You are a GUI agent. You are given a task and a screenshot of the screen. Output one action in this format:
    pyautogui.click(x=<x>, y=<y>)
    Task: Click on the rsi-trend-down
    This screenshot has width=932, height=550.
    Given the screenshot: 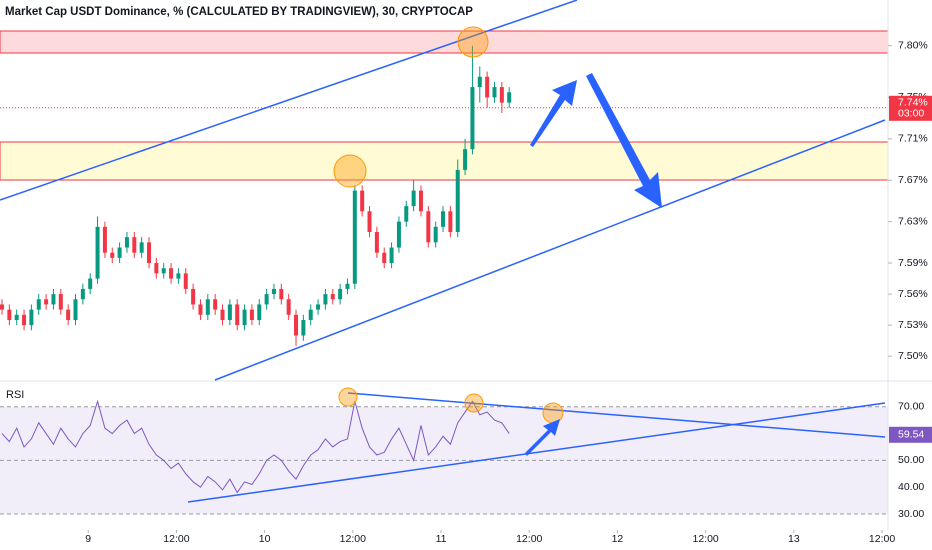 What is the action you would take?
    pyautogui.click(x=616, y=415)
    